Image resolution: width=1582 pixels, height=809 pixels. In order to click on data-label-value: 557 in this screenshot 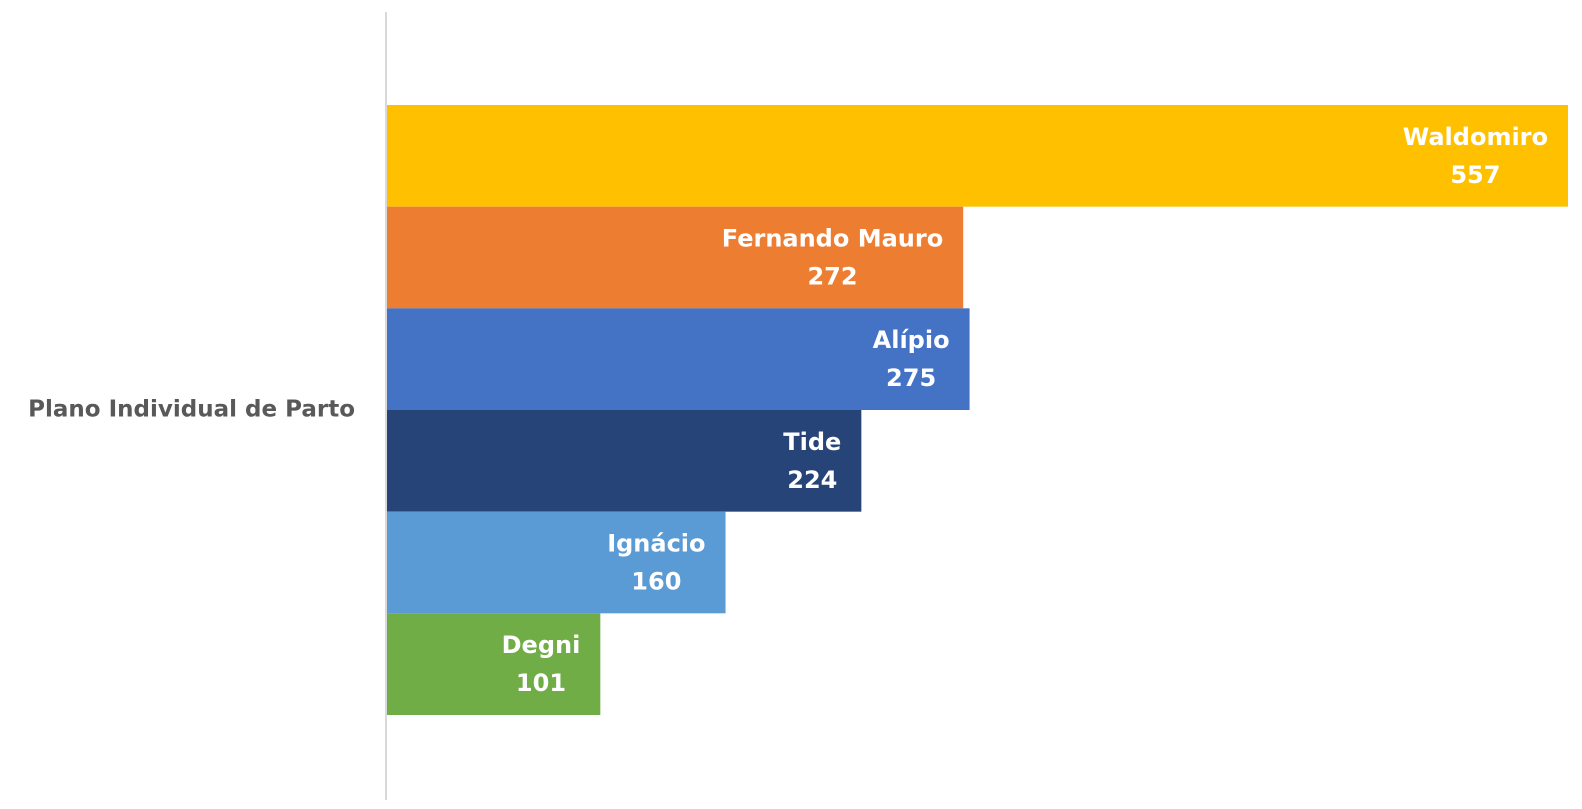, I will do `click(1475, 175)`.